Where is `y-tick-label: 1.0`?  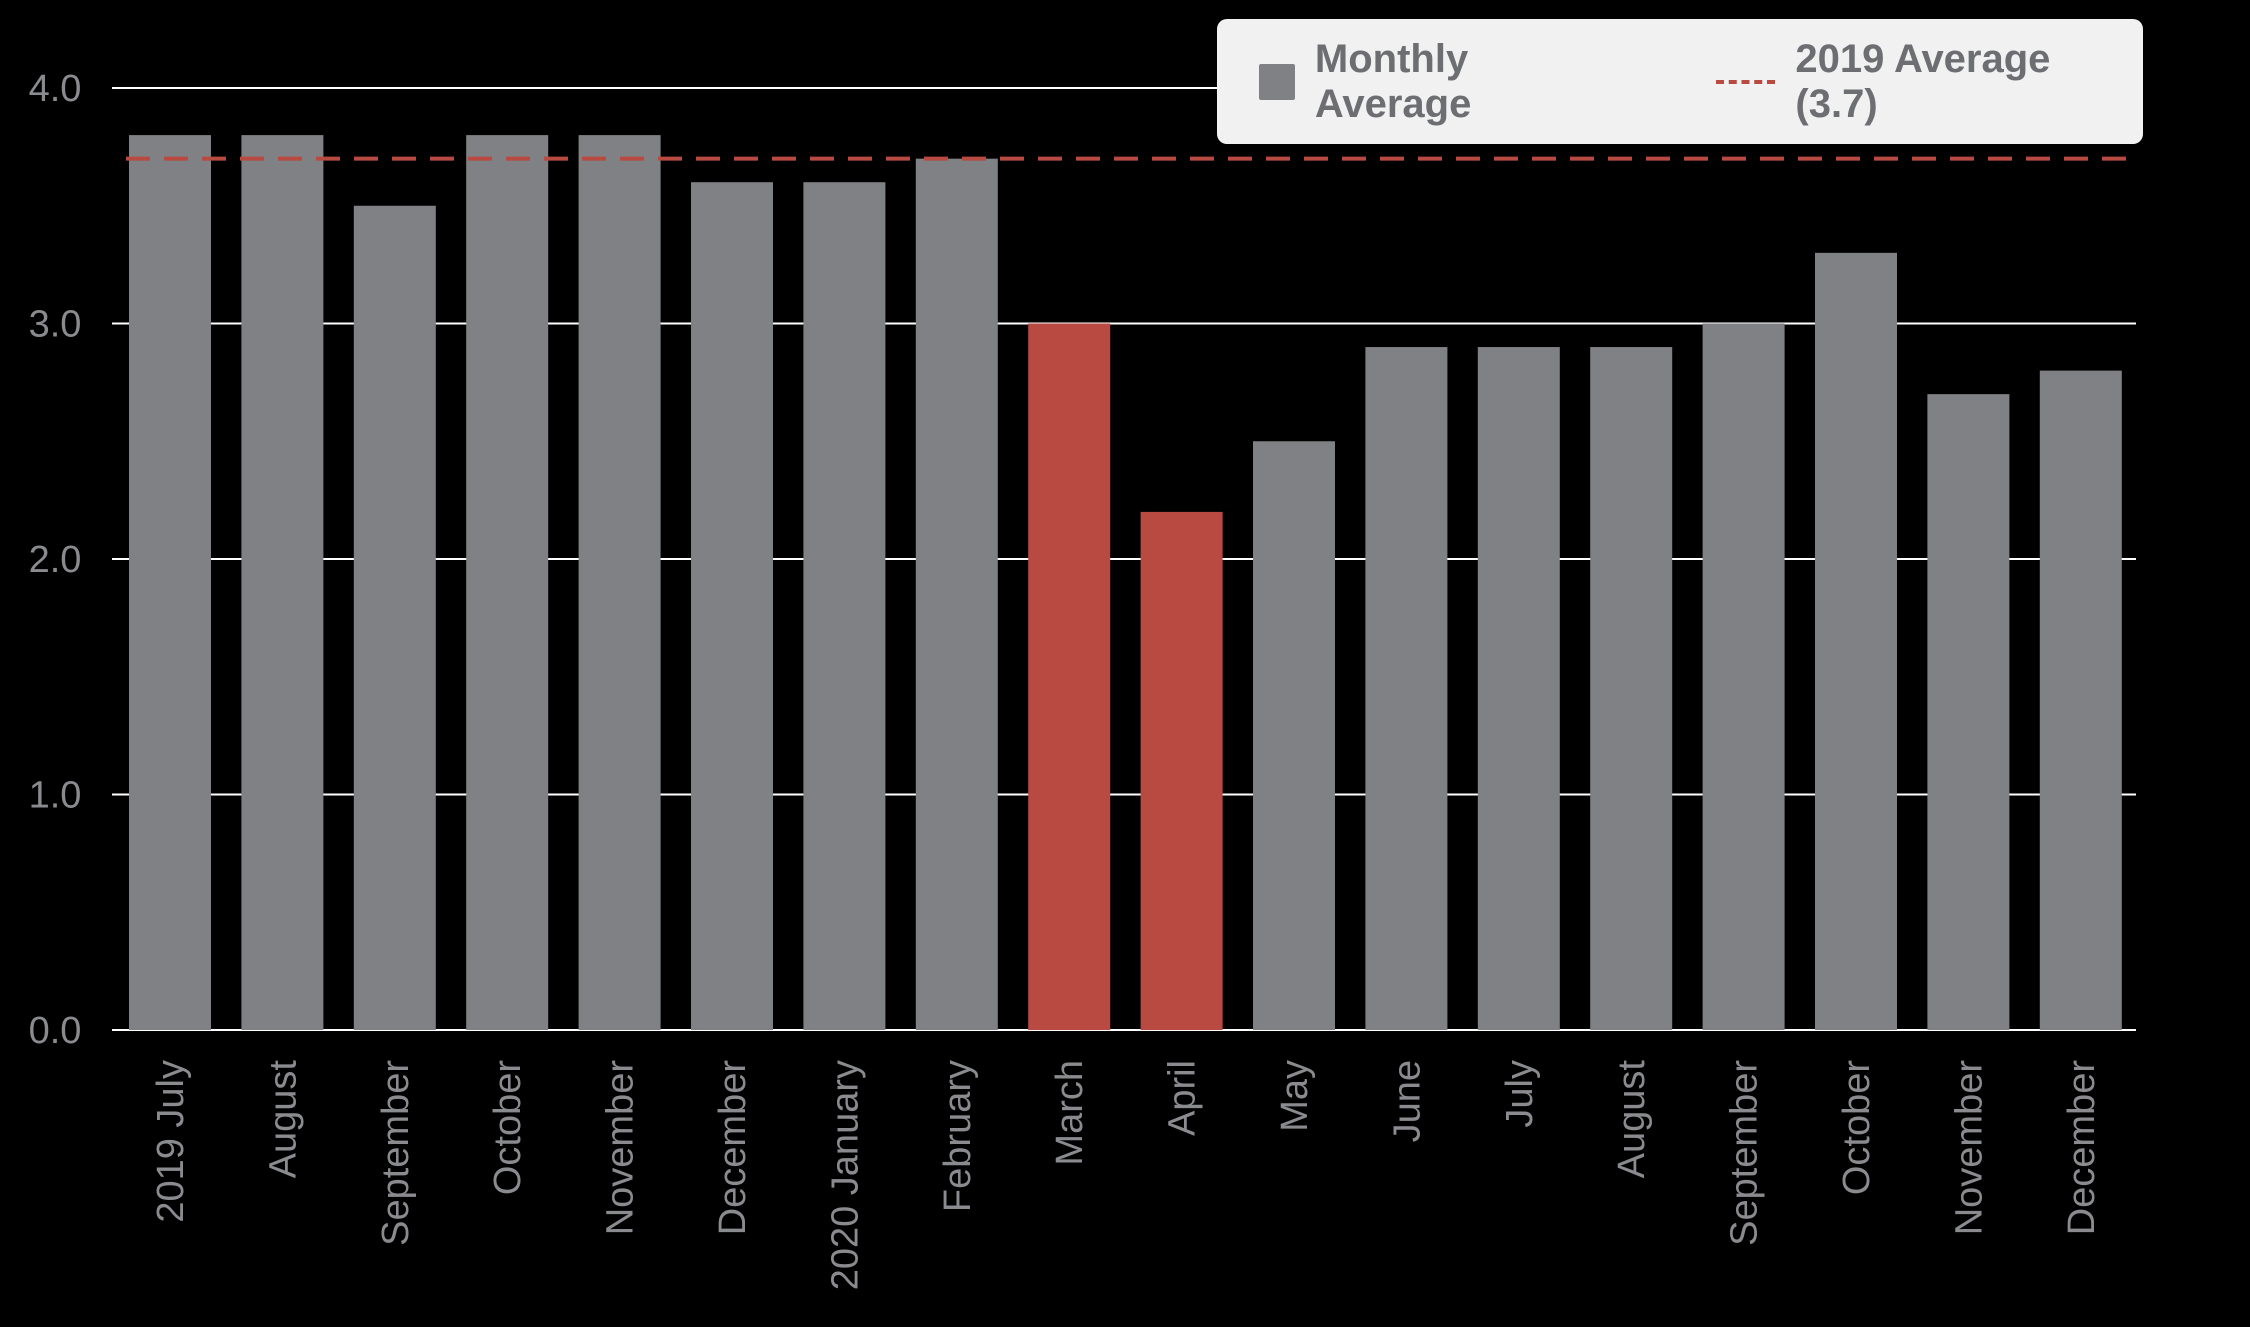
y-tick-label: 1.0 is located at coordinates (55, 796).